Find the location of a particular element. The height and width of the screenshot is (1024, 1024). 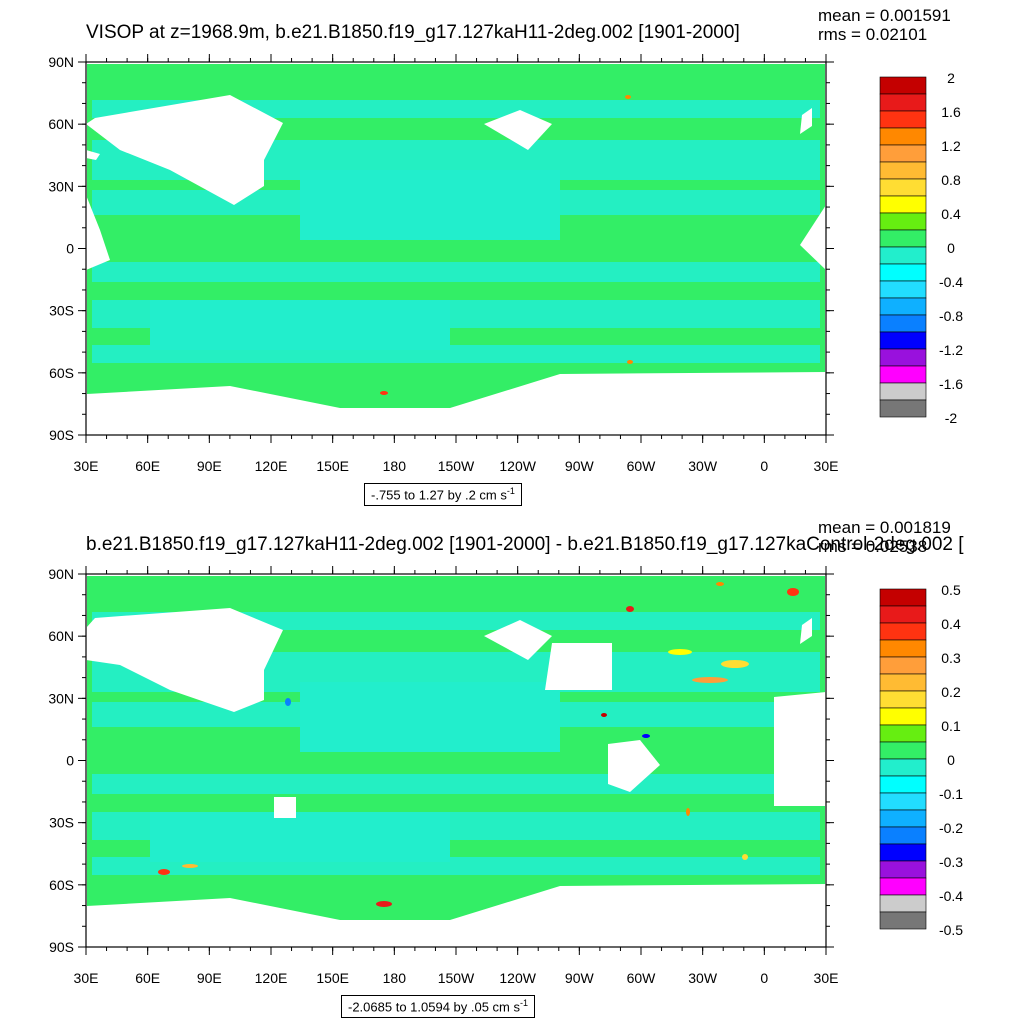

y-tick-label: 60S is located at coordinates (61, 373).